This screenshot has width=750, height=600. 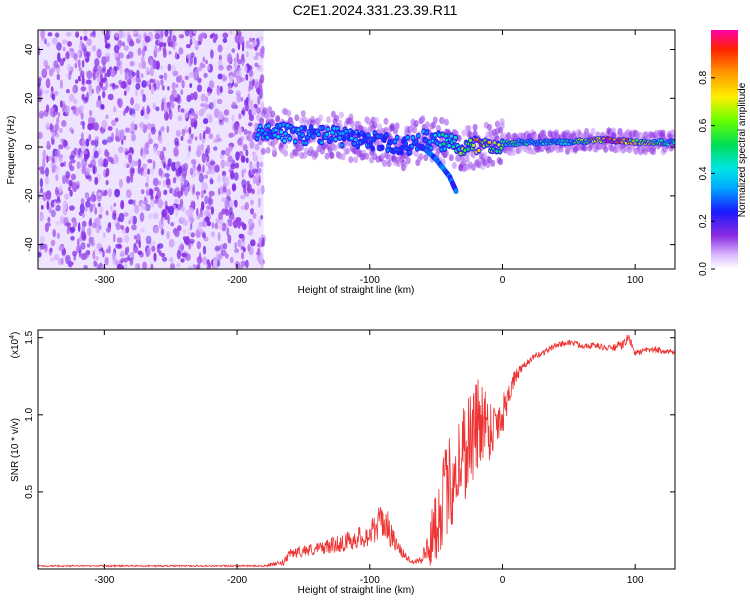 I want to click on x-tick-label: -300, so click(x=104, y=280).